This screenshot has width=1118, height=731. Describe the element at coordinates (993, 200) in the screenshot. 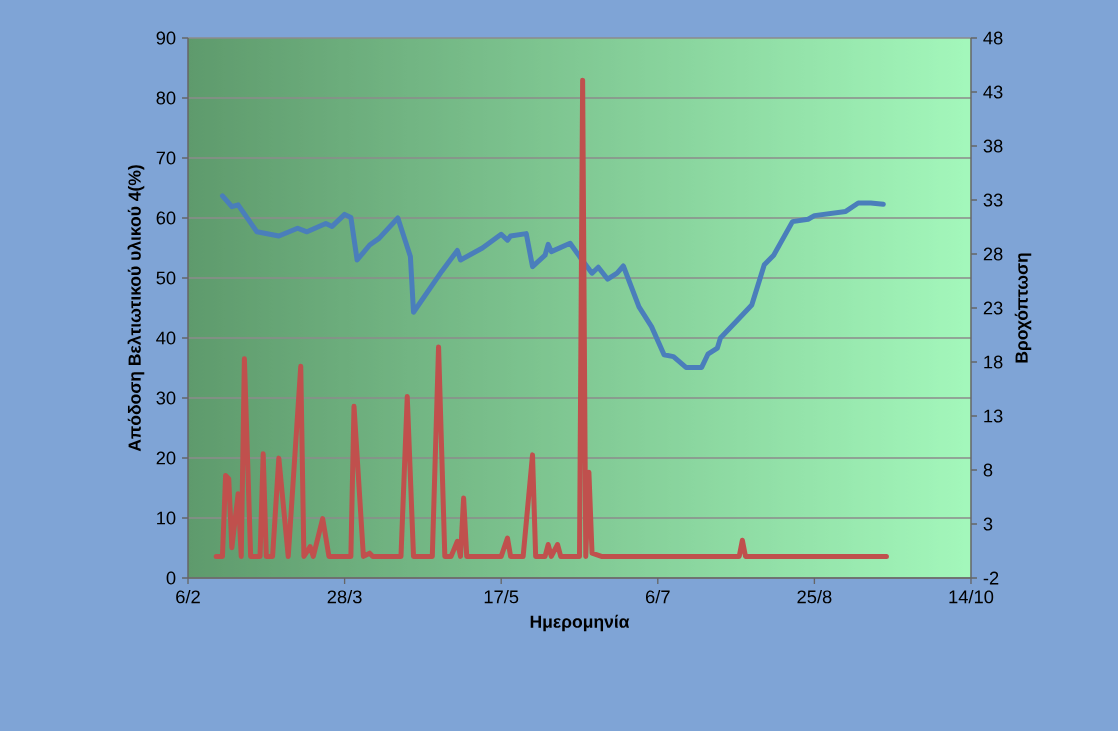

I see `y2-tick-label: 33` at that location.